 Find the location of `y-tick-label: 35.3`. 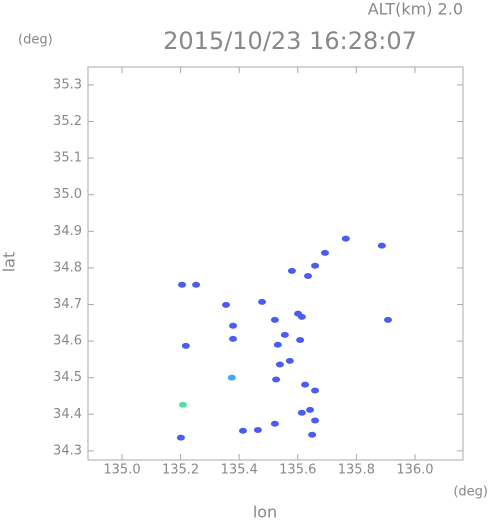

y-tick-label: 35.3 is located at coordinates (67, 84).